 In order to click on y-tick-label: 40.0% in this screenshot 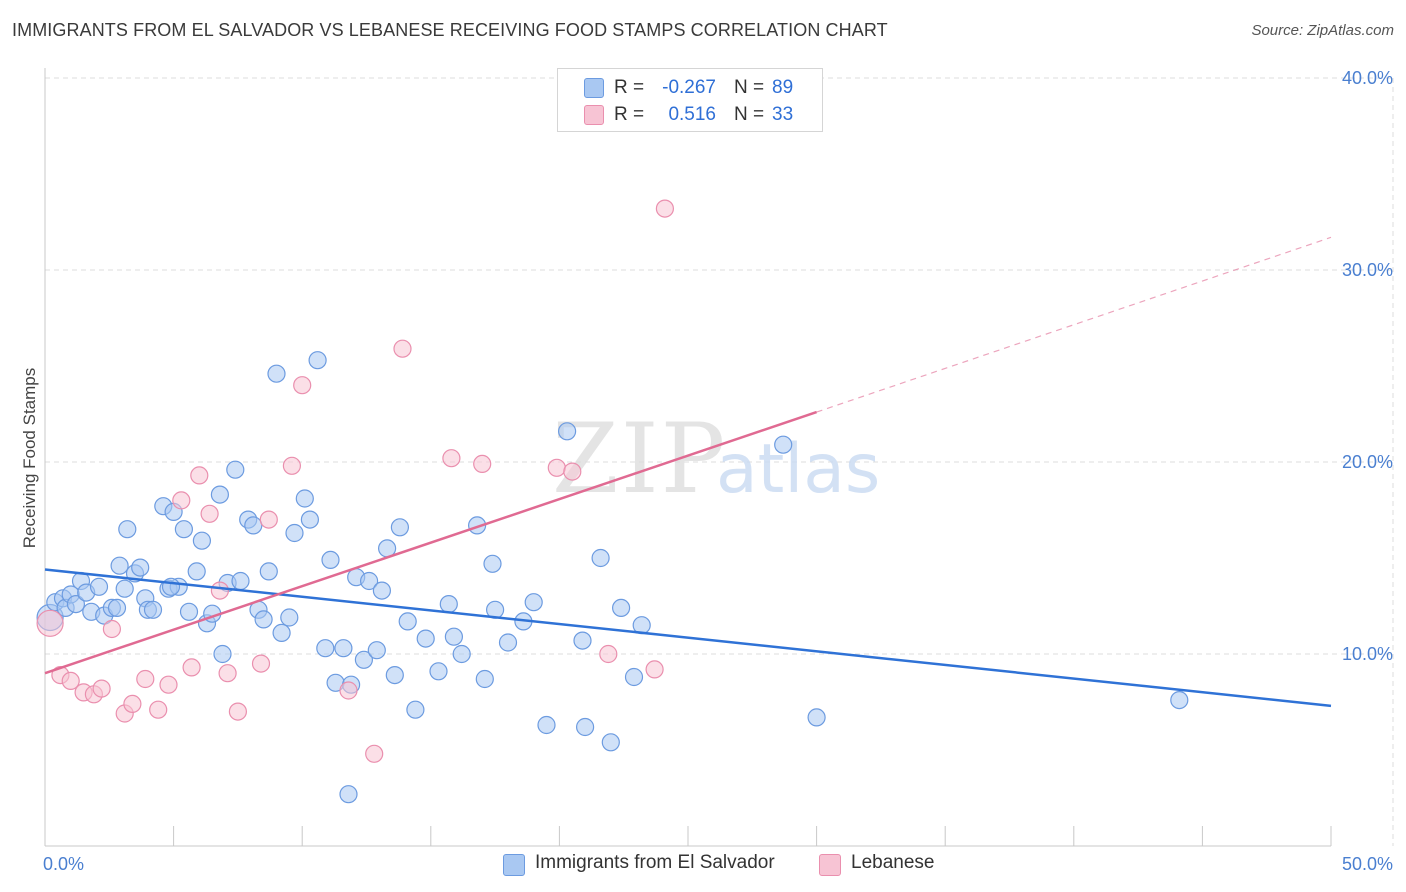, I will do `click(1367, 78)`.